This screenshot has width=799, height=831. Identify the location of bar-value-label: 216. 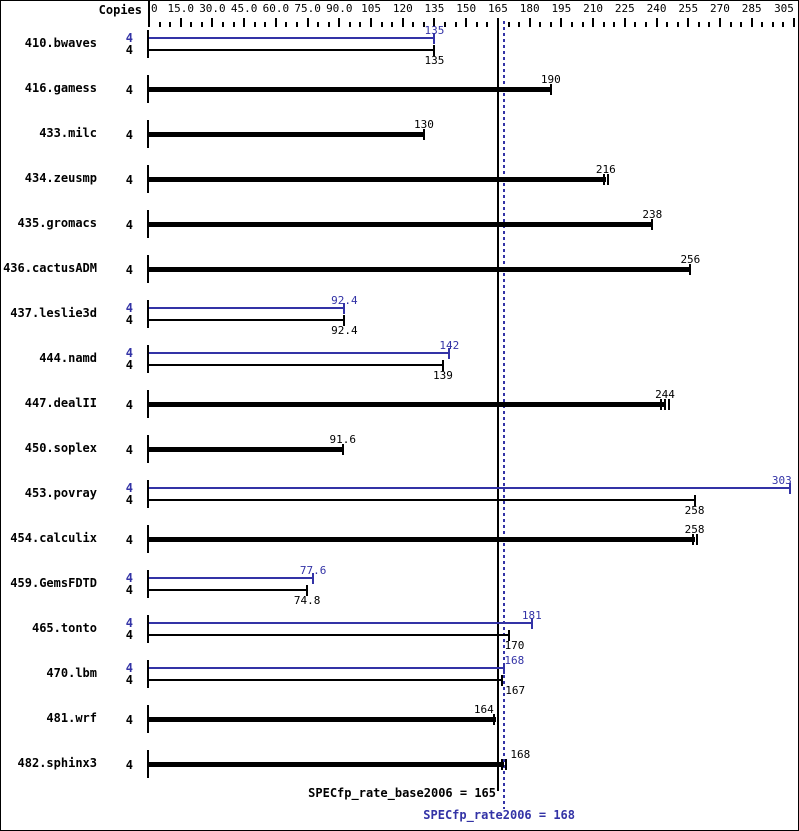
(605, 169).